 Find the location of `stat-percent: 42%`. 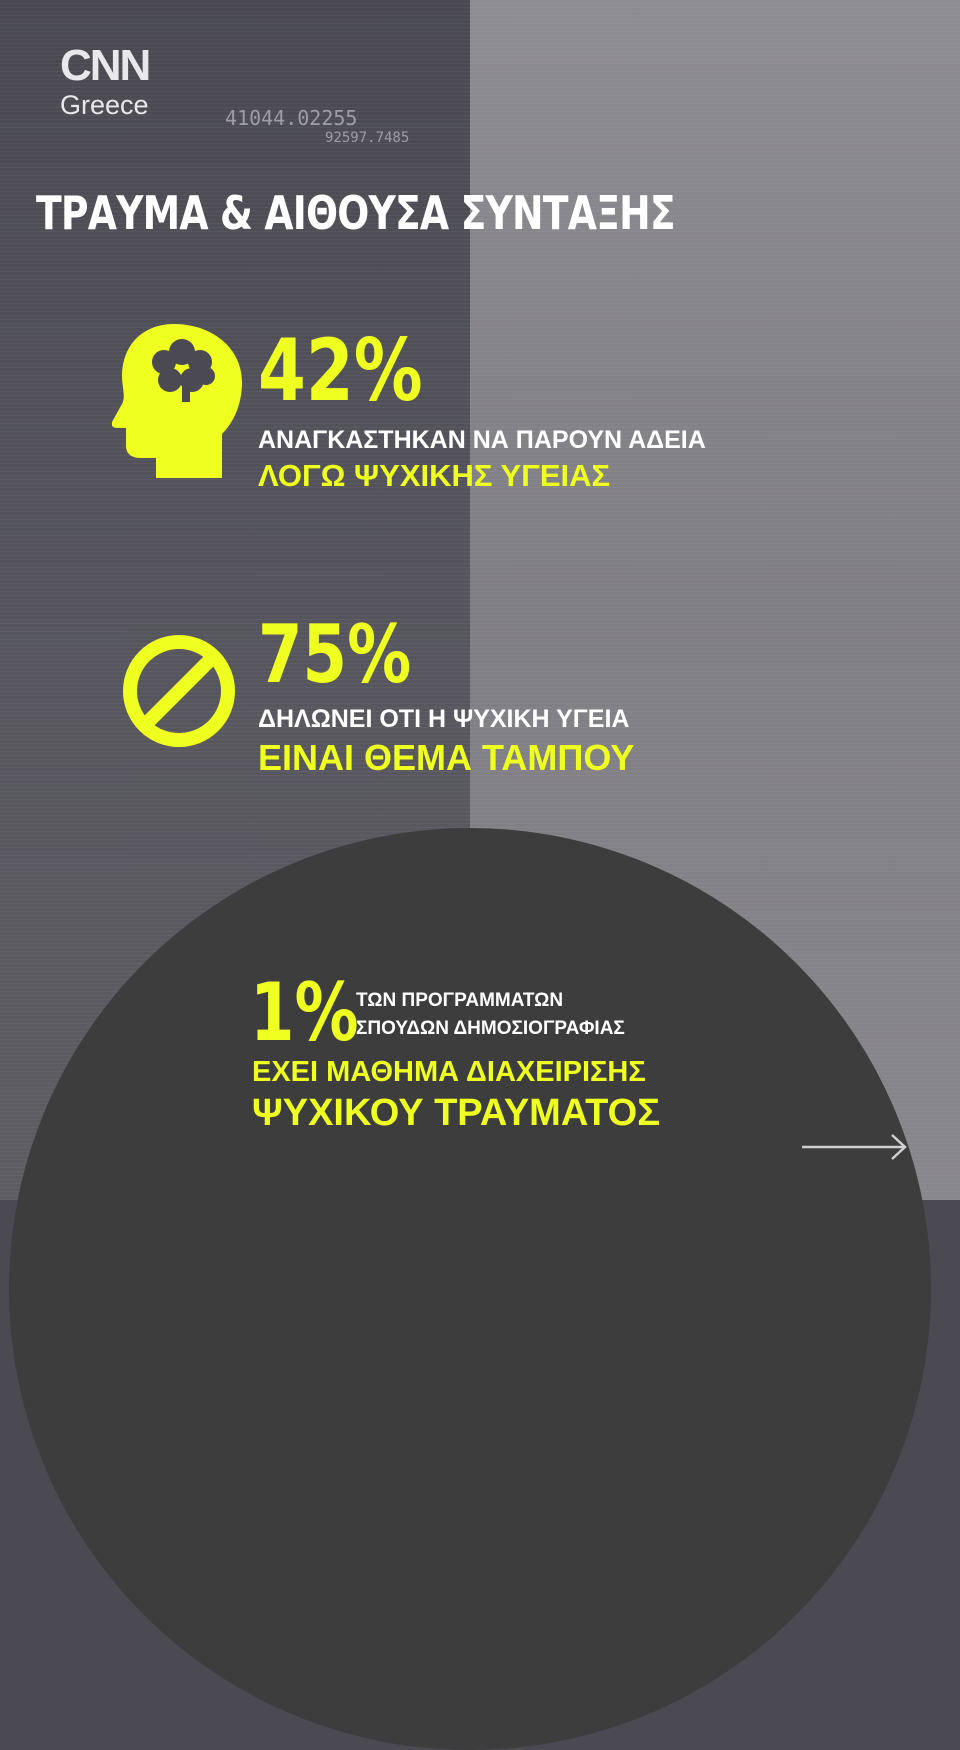

stat-percent: 42% is located at coordinates (340, 371).